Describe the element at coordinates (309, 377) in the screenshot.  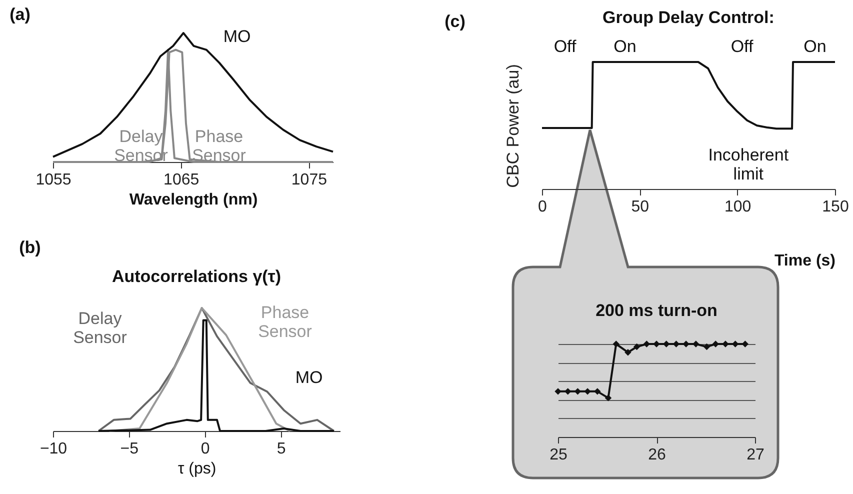
I see `text: MO` at that location.